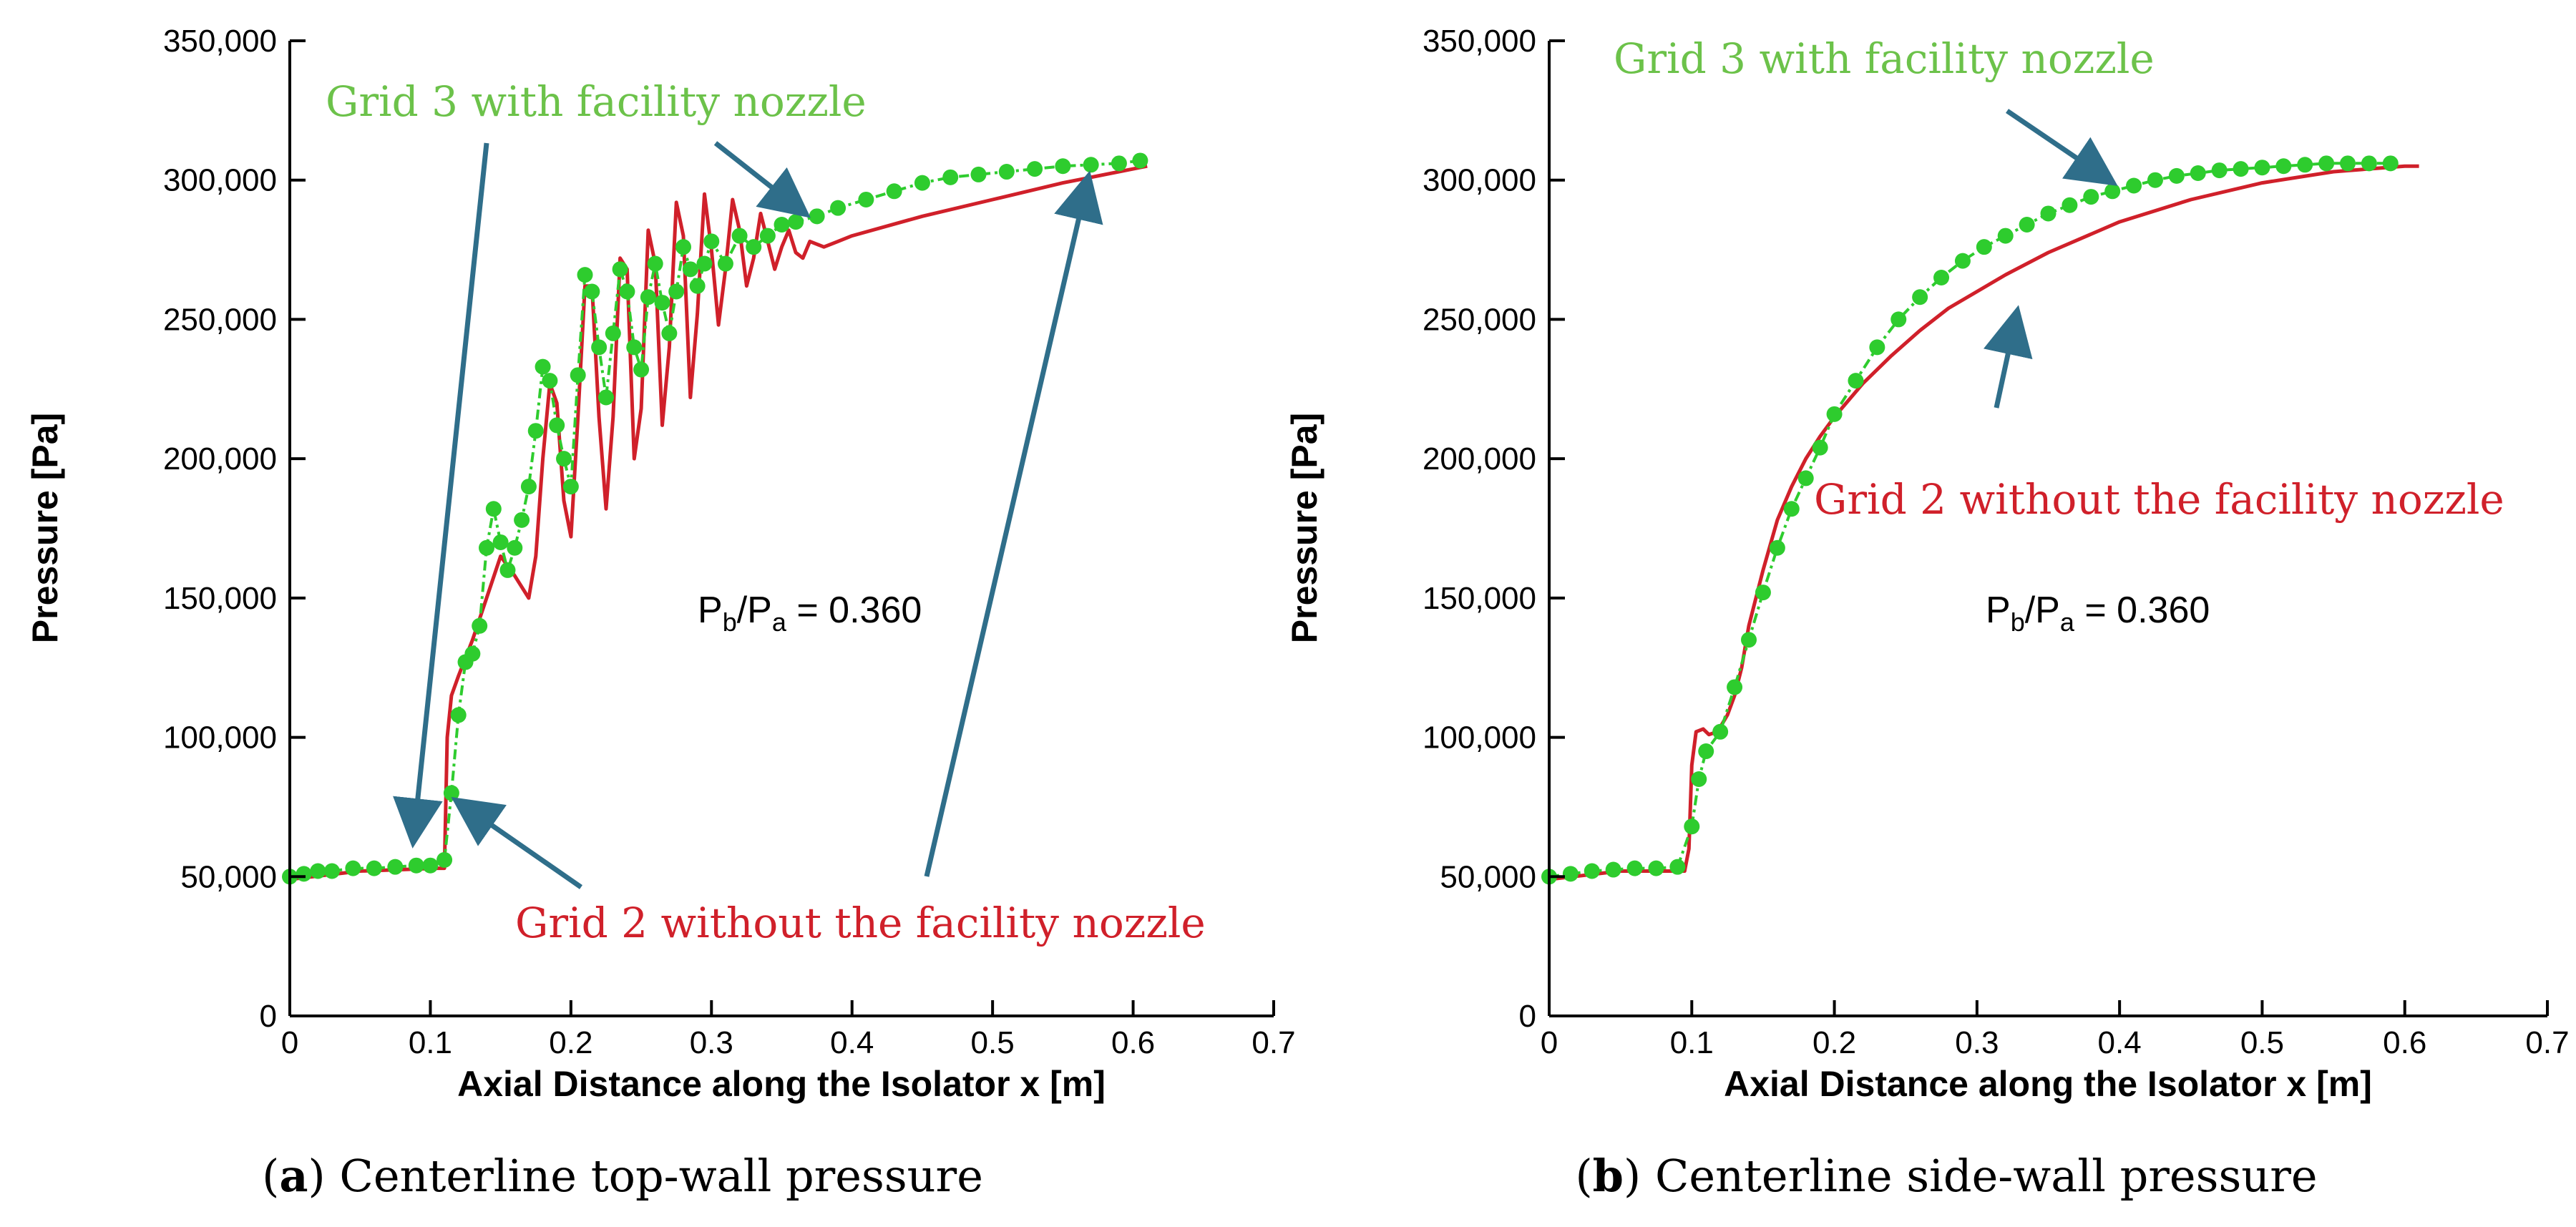 This screenshot has height=1227, width=2576. I want to click on x-tick-label: 0.2, so click(570, 1042).